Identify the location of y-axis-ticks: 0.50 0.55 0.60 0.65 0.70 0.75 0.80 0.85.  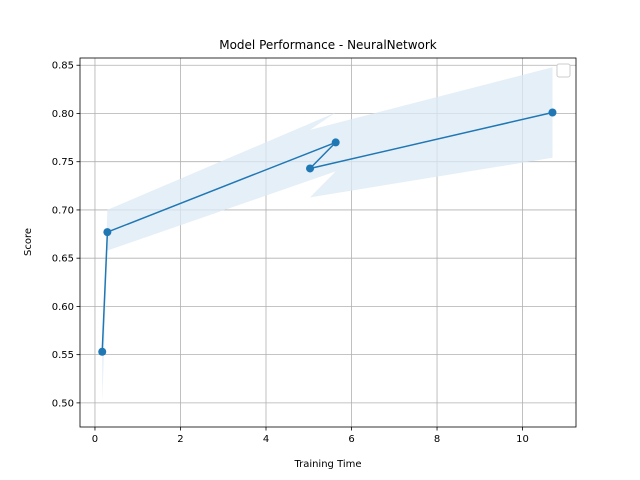
(66, 235).